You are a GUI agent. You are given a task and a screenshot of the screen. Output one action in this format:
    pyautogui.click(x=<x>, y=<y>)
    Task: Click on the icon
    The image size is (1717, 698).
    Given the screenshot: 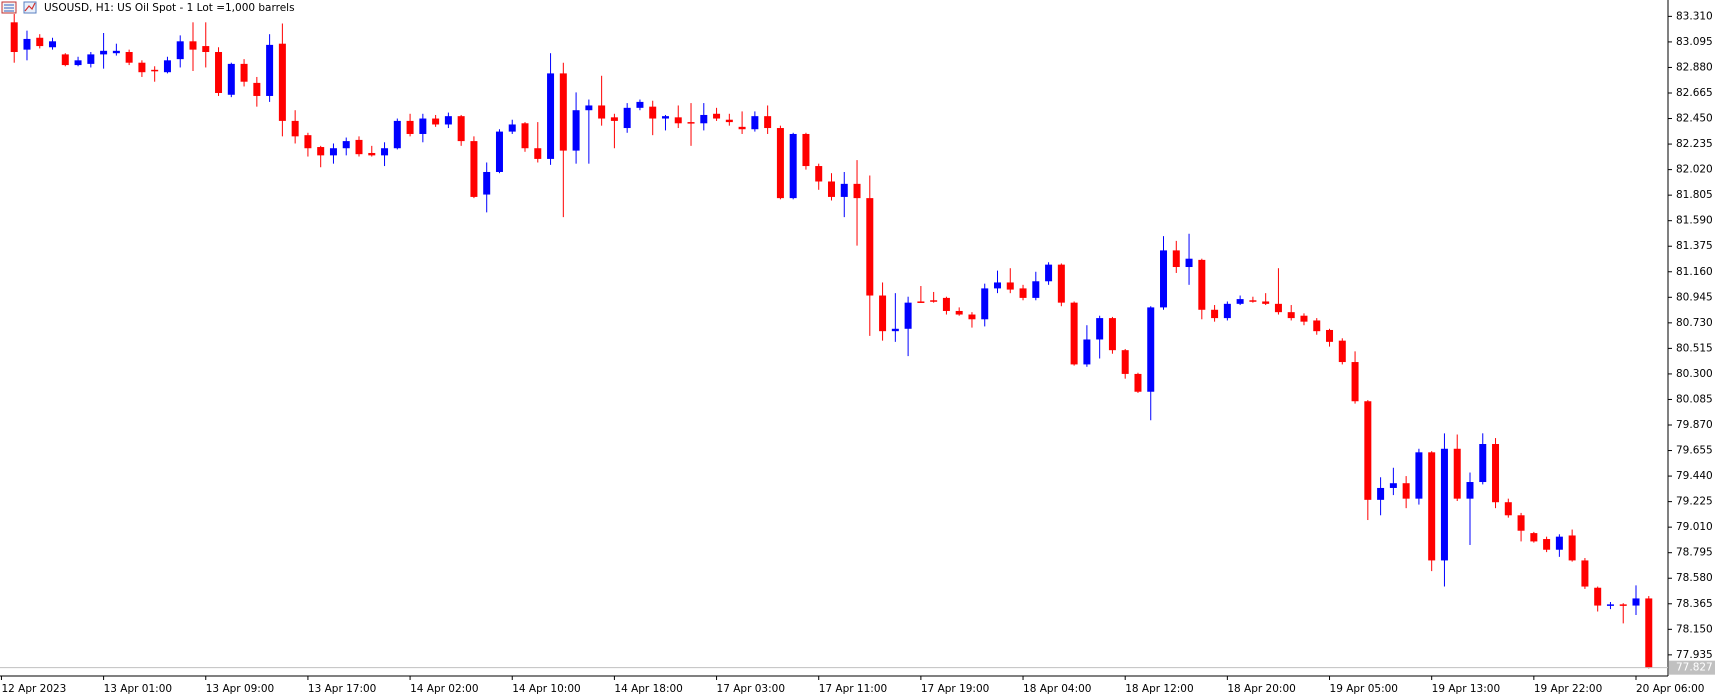 What is the action you would take?
    pyautogui.click(x=30, y=7)
    